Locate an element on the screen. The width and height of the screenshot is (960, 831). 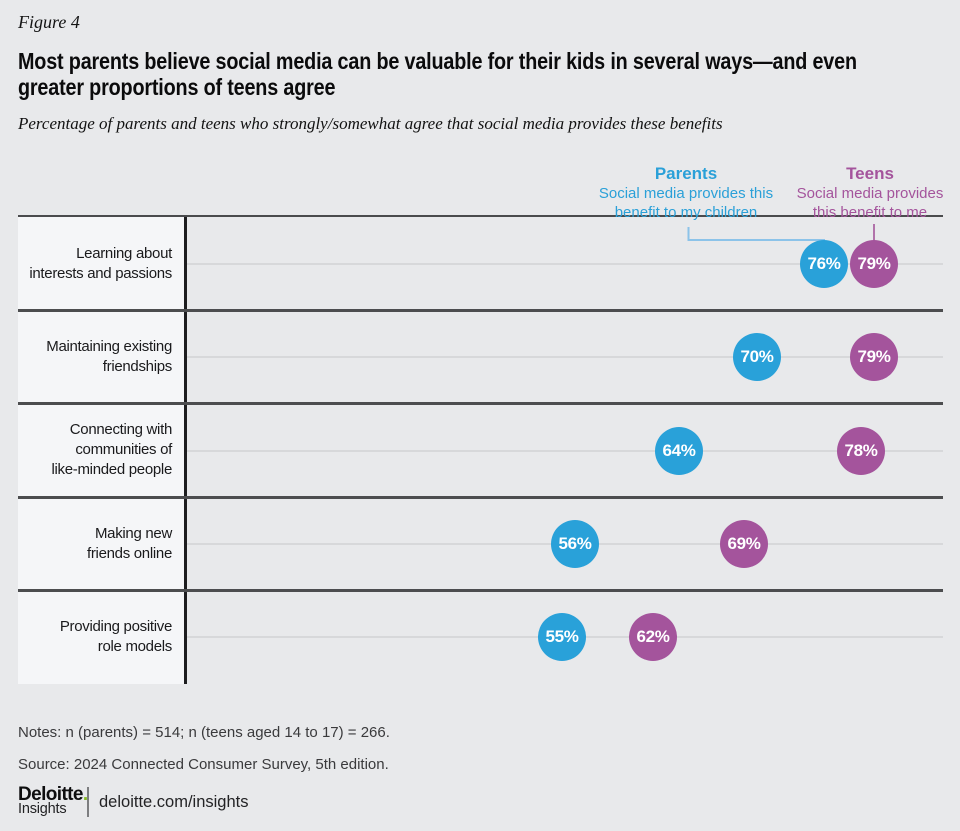
category-label: Making new friends online is located at coordinates (101, 543).